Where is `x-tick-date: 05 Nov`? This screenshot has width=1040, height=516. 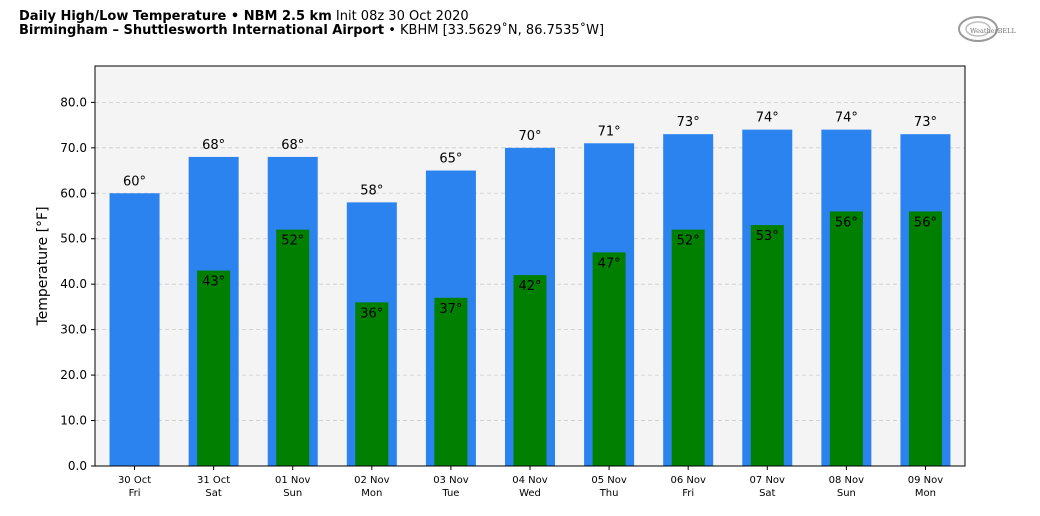 x-tick-date: 05 Nov is located at coordinates (609, 480).